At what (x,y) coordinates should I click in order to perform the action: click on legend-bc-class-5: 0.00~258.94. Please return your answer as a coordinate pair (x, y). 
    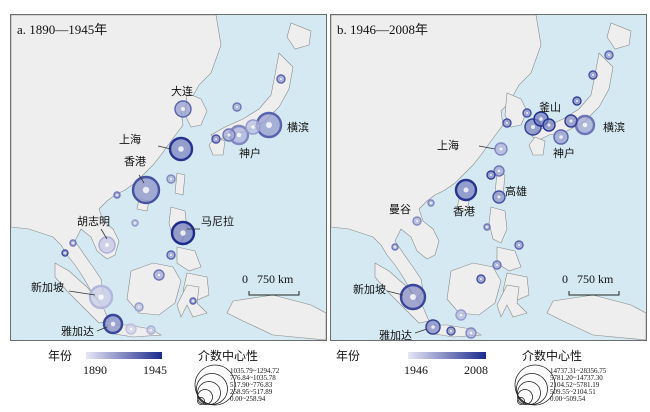
    Looking at the image, I should click on (248, 399).